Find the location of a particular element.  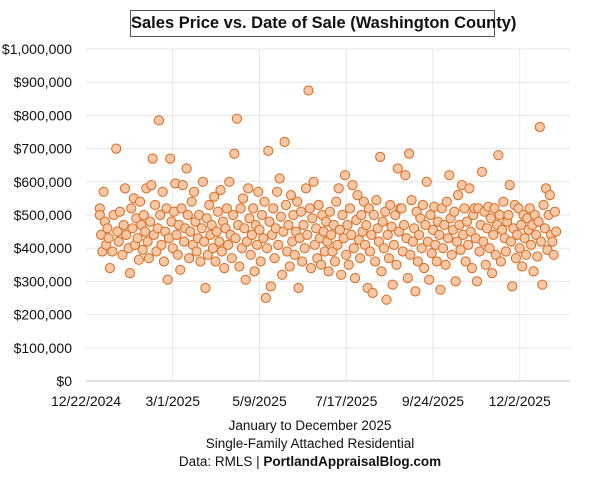

footer-source-prefix: Data: RMLS | is located at coordinates (221, 461).